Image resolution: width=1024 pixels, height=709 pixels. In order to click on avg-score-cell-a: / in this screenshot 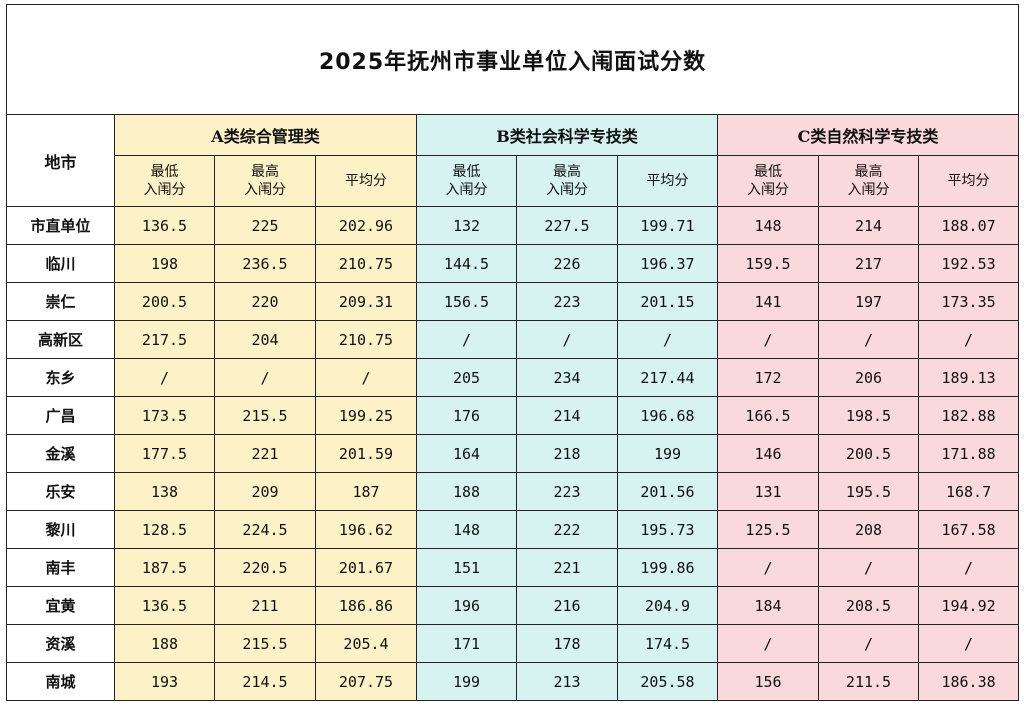, I will do `click(366, 377)`.